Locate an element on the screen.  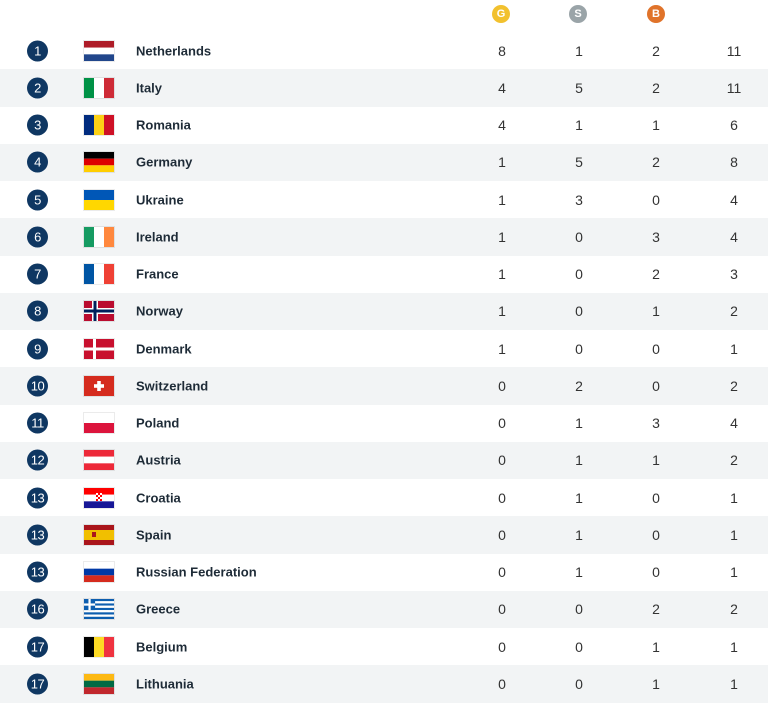
bronze-count: 3 is located at coordinates (656, 423).